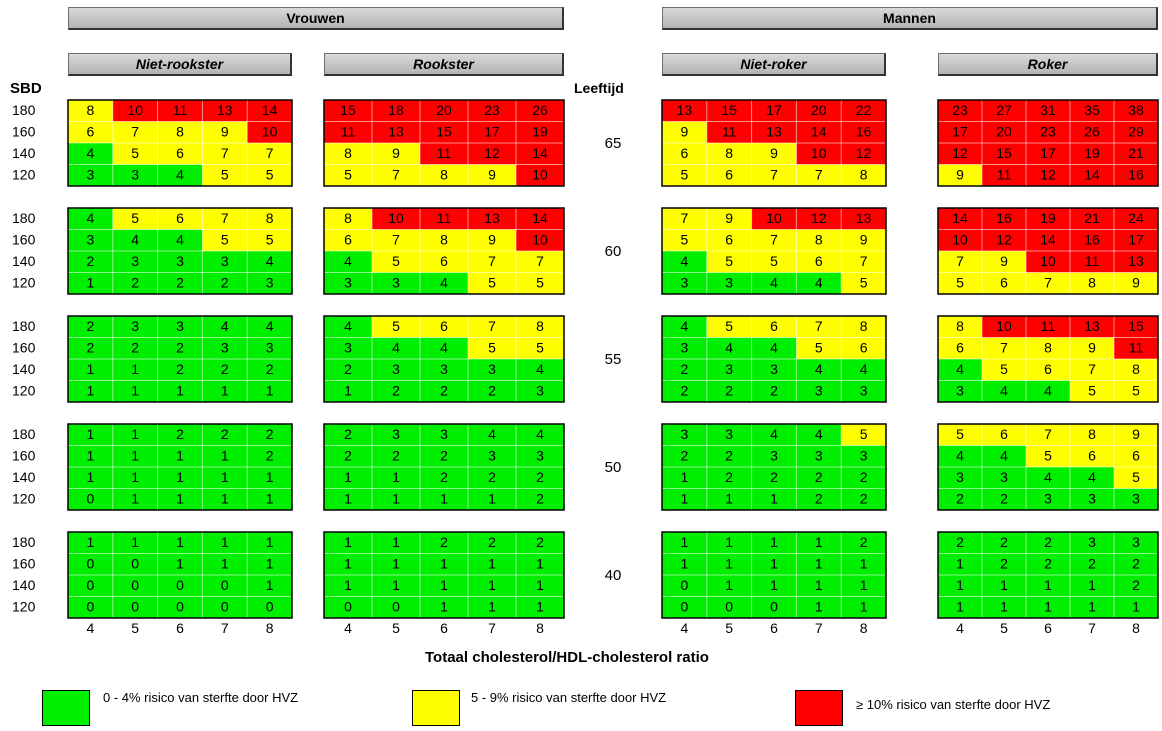 Image resolution: width=1162 pixels, height=731 pixels. What do you see at coordinates (135, 628) in the screenshot?
I see `x-tick: 5` at bounding box center [135, 628].